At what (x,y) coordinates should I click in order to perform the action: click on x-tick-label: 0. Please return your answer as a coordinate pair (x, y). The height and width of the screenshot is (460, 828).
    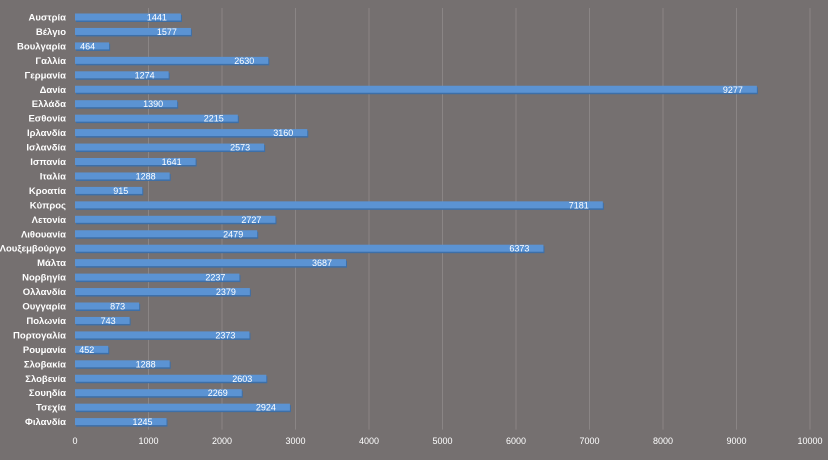
    Looking at the image, I should click on (74, 441).